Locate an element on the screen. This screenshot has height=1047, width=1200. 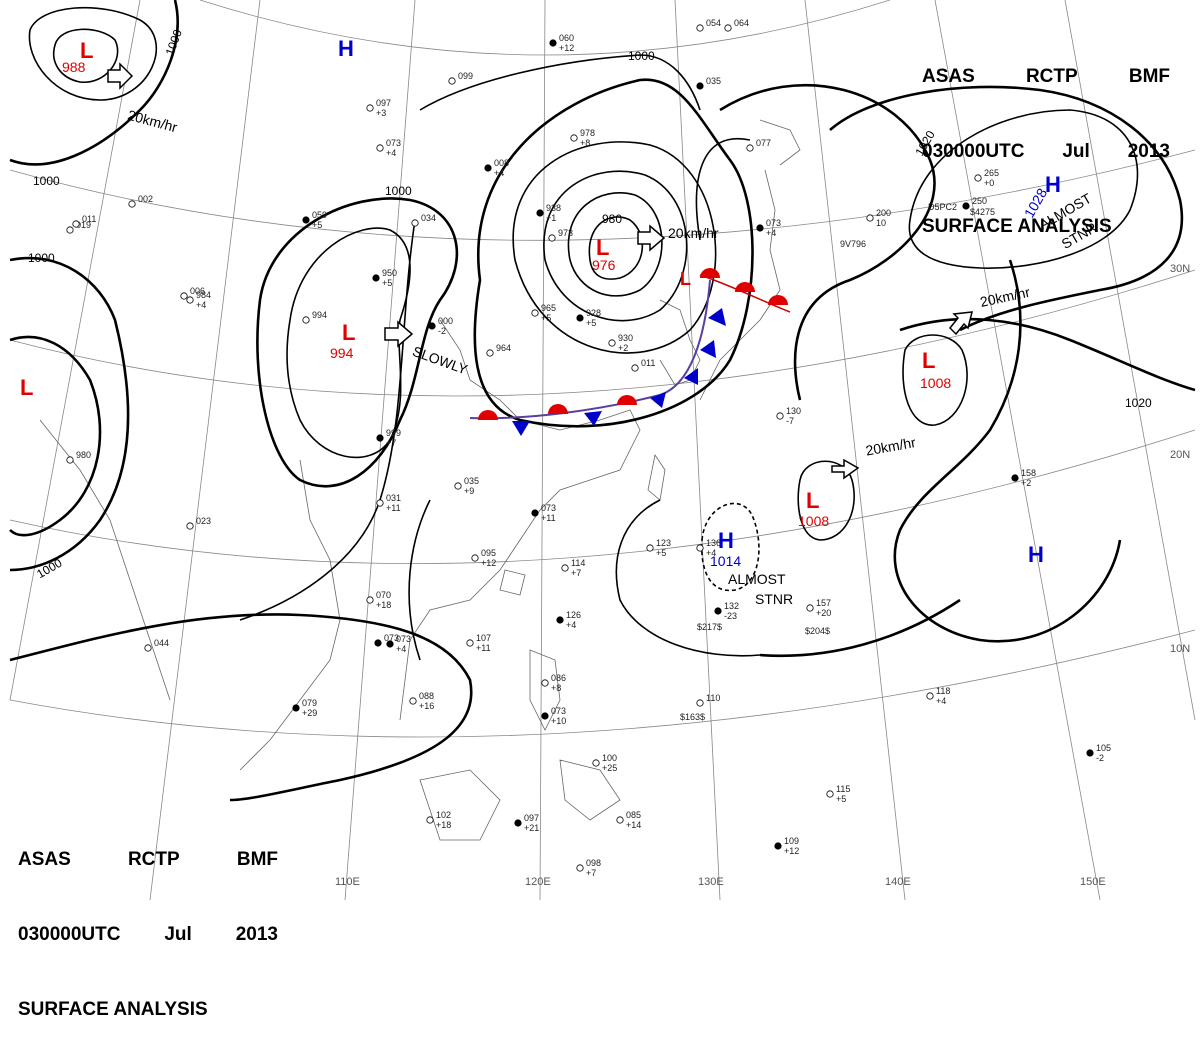
station-tendency: +4 is located at coordinates (771, 233).